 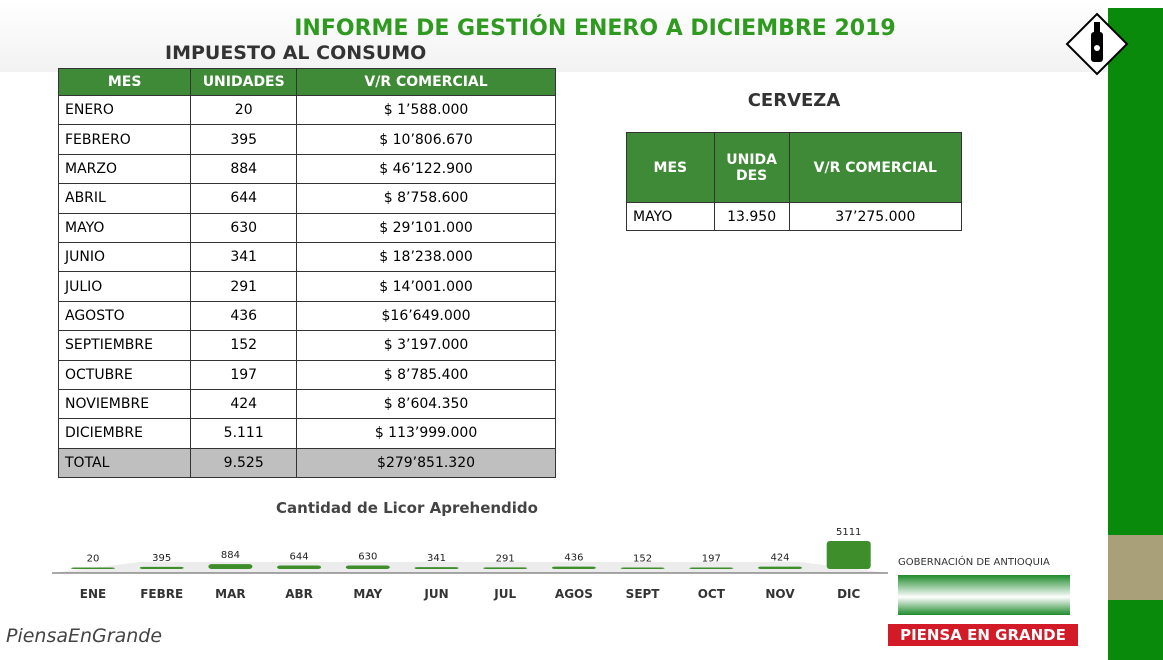 I want to click on x-tick-label: ENE, so click(x=93, y=594).